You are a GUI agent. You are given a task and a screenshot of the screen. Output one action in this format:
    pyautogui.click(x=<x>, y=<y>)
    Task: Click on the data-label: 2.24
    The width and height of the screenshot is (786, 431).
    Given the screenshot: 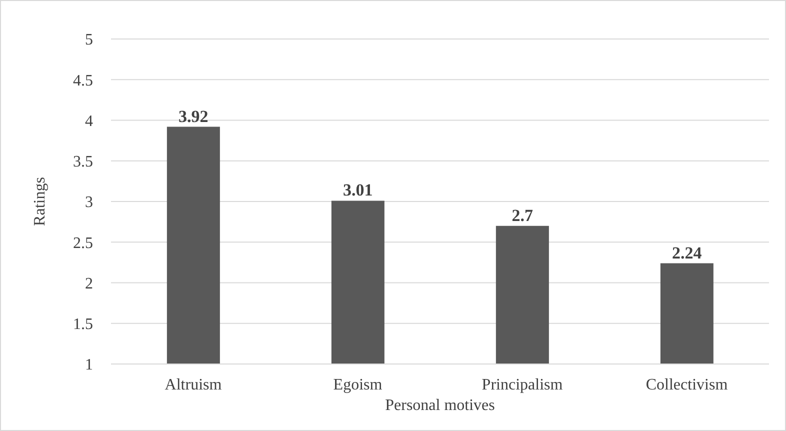 What is the action you would take?
    pyautogui.click(x=687, y=252)
    